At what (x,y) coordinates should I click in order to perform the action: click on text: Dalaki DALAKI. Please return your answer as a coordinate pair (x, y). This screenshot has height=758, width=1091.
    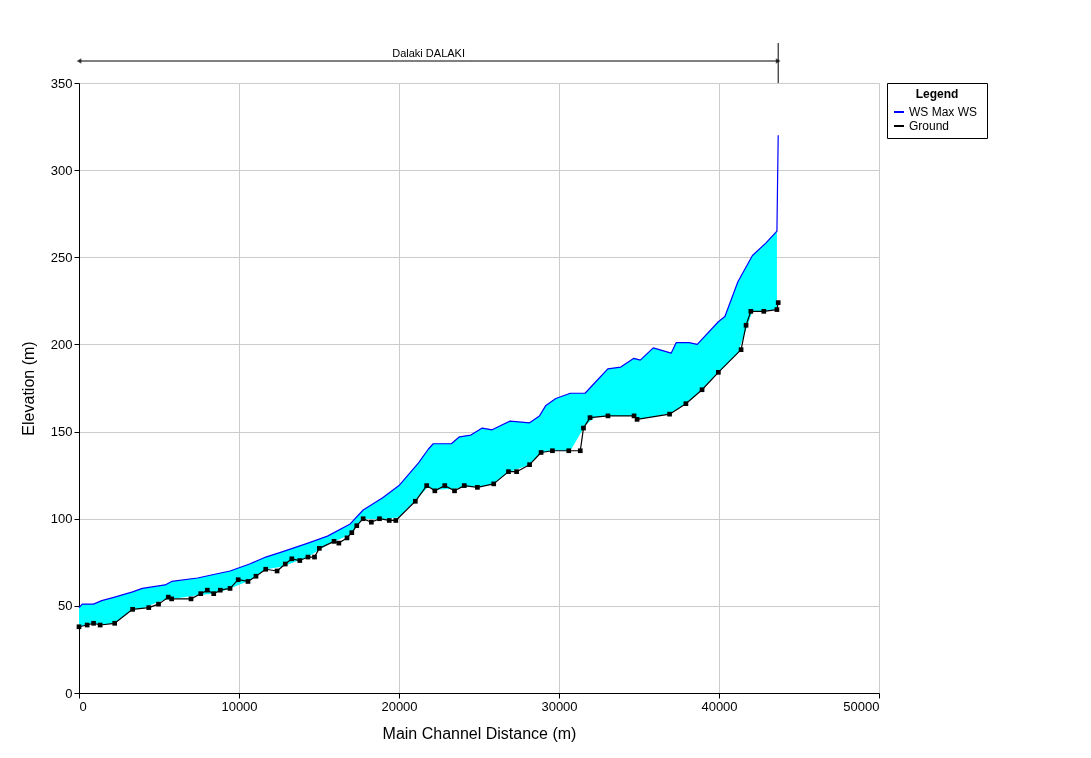
    Looking at the image, I should click on (428, 53).